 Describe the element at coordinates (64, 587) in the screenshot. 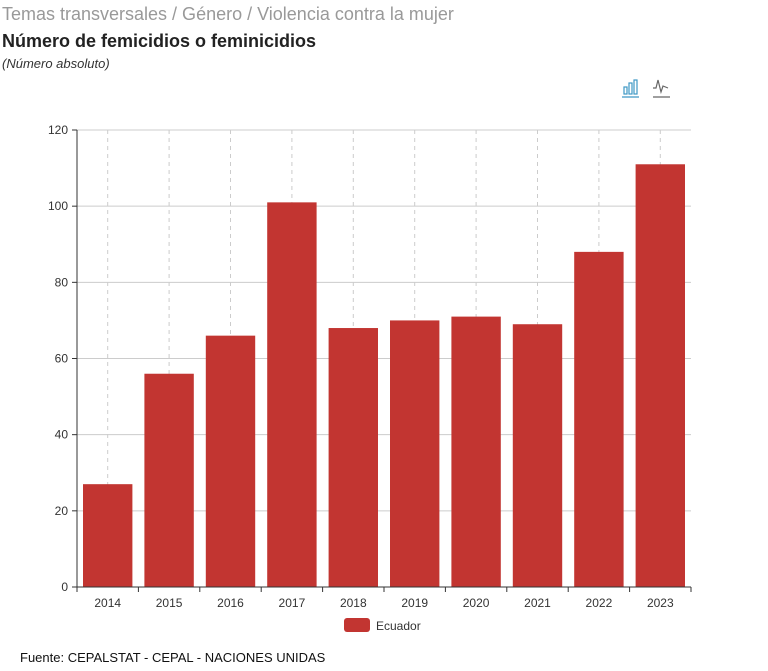

I see `y-tick-label: 0` at that location.